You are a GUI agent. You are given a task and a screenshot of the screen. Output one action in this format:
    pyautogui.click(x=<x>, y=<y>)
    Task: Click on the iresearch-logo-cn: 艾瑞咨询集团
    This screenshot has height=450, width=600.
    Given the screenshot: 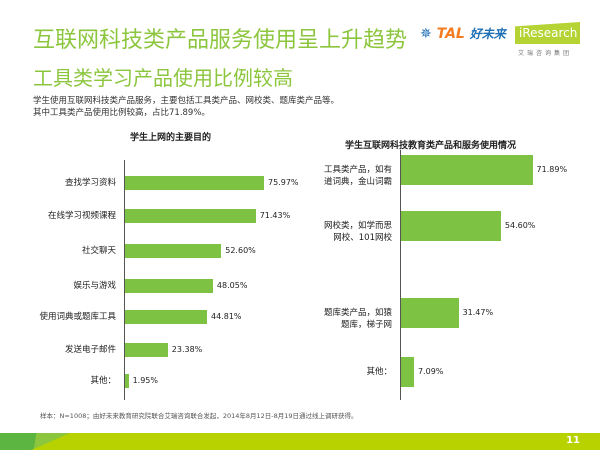 What is the action you would take?
    pyautogui.click(x=545, y=53)
    